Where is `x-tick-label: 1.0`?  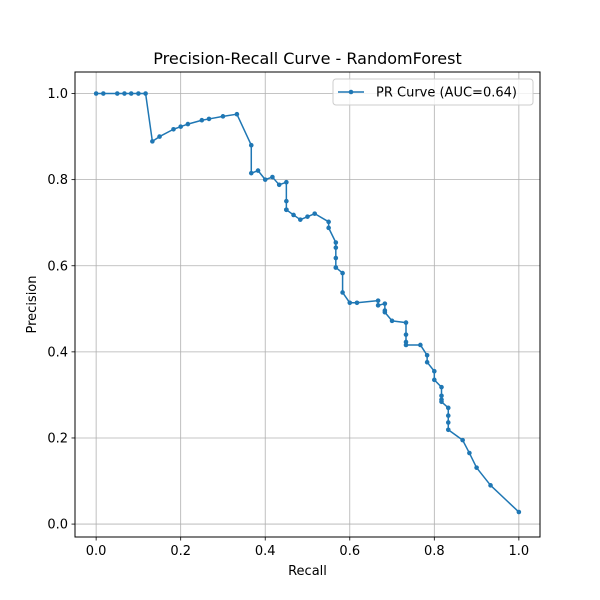 x-tick-label: 1.0 is located at coordinates (519, 551).